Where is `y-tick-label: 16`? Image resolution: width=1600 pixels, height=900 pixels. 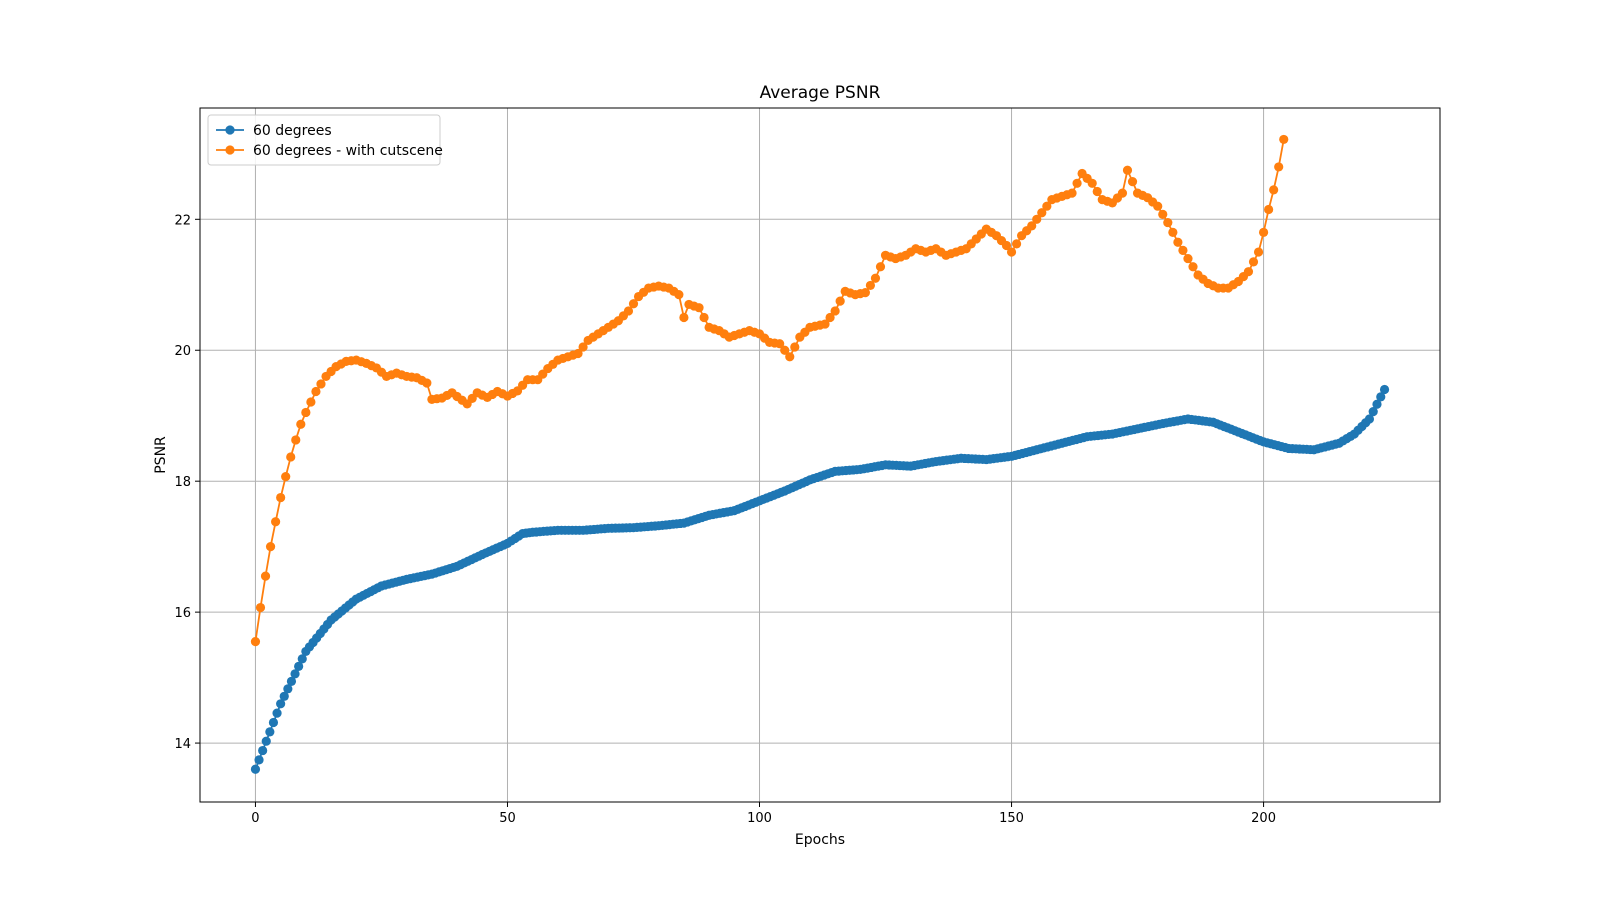 y-tick-label: 16 is located at coordinates (182, 613).